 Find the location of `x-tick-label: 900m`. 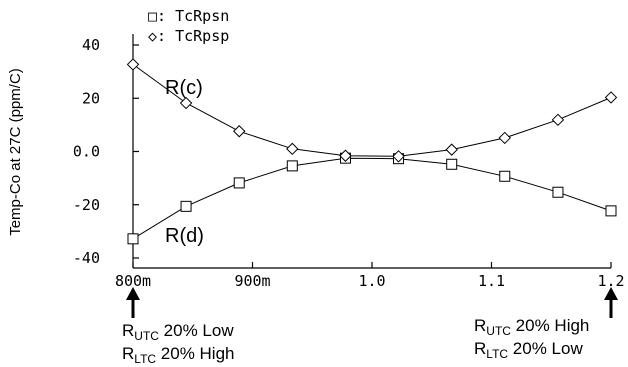

x-tick-label: 900m is located at coordinates (252, 281).